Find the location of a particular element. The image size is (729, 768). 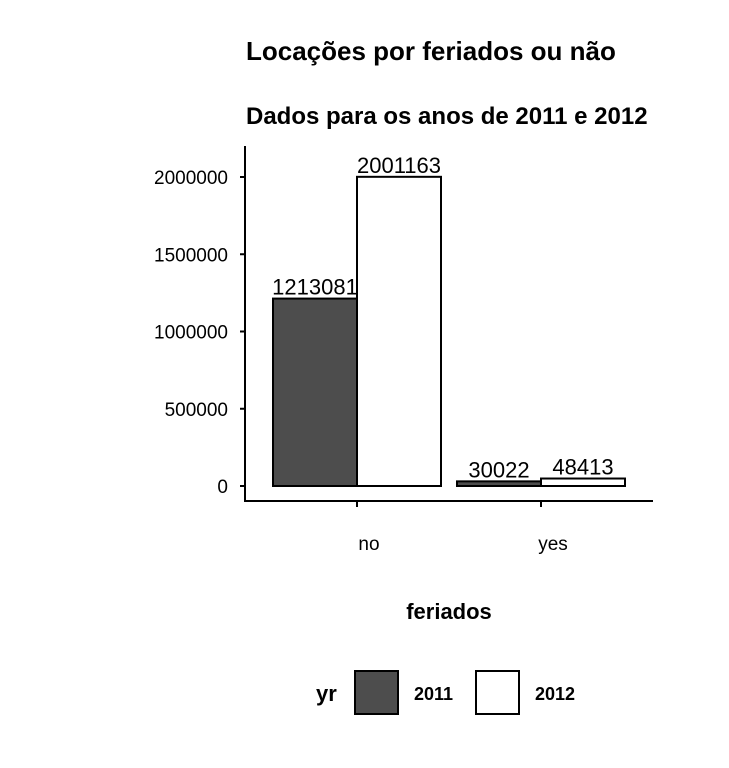

y-tick-label: 2000000 is located at coordinates (191, 178).